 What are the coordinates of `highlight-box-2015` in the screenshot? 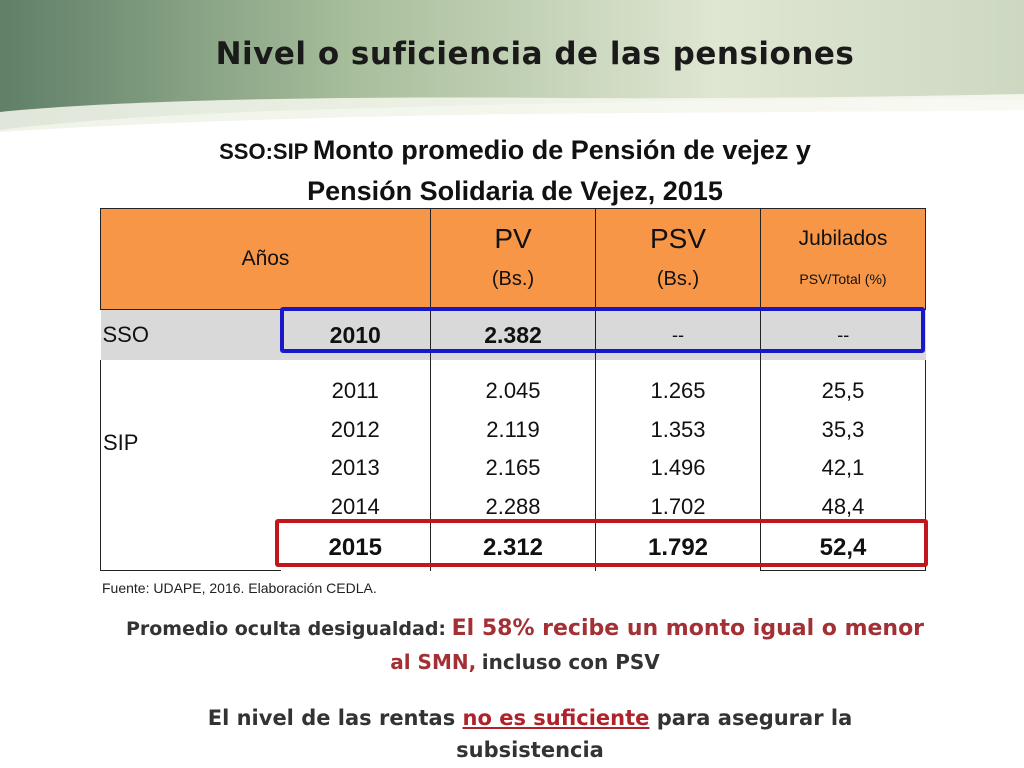 It's located at (601, 543).